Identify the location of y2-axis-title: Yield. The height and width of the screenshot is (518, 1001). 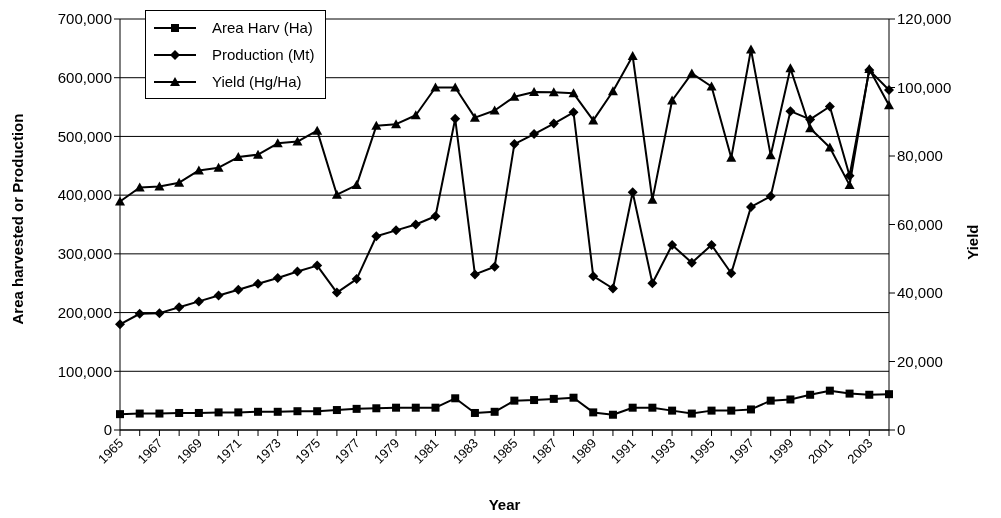
(973, 242).